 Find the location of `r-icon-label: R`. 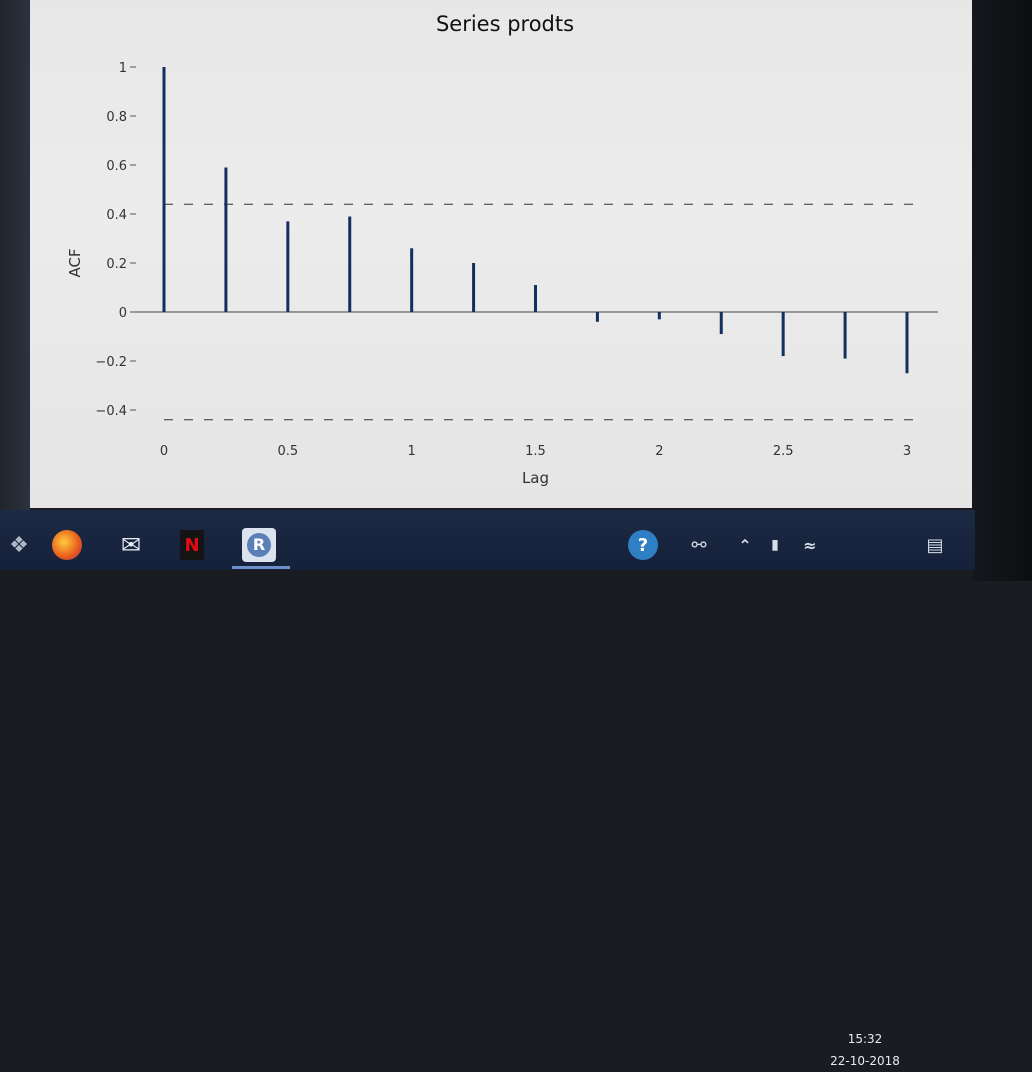

r-icon-label: R is located at coordinates (259, 545).